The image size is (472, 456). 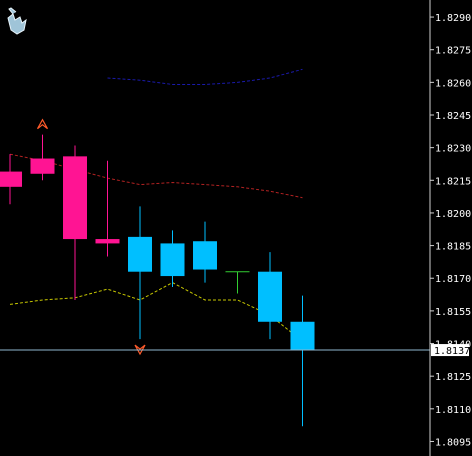 I want to click on price-axis-tick-label: 1.8125, so click(x=453, y=377).